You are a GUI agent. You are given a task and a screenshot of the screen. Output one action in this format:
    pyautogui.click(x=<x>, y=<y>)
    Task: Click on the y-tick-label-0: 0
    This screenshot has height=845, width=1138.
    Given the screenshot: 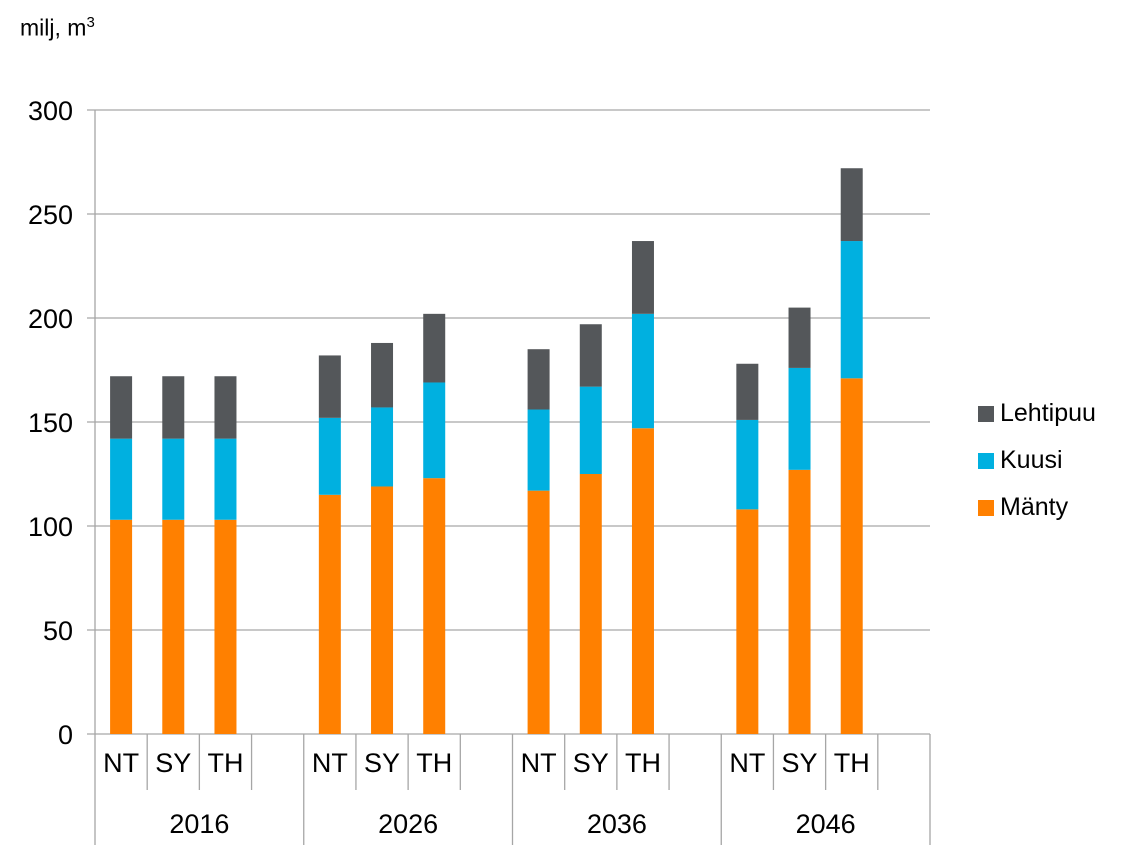 What is the action you would take?
    pyautogui.click(x=65, y=735)
    